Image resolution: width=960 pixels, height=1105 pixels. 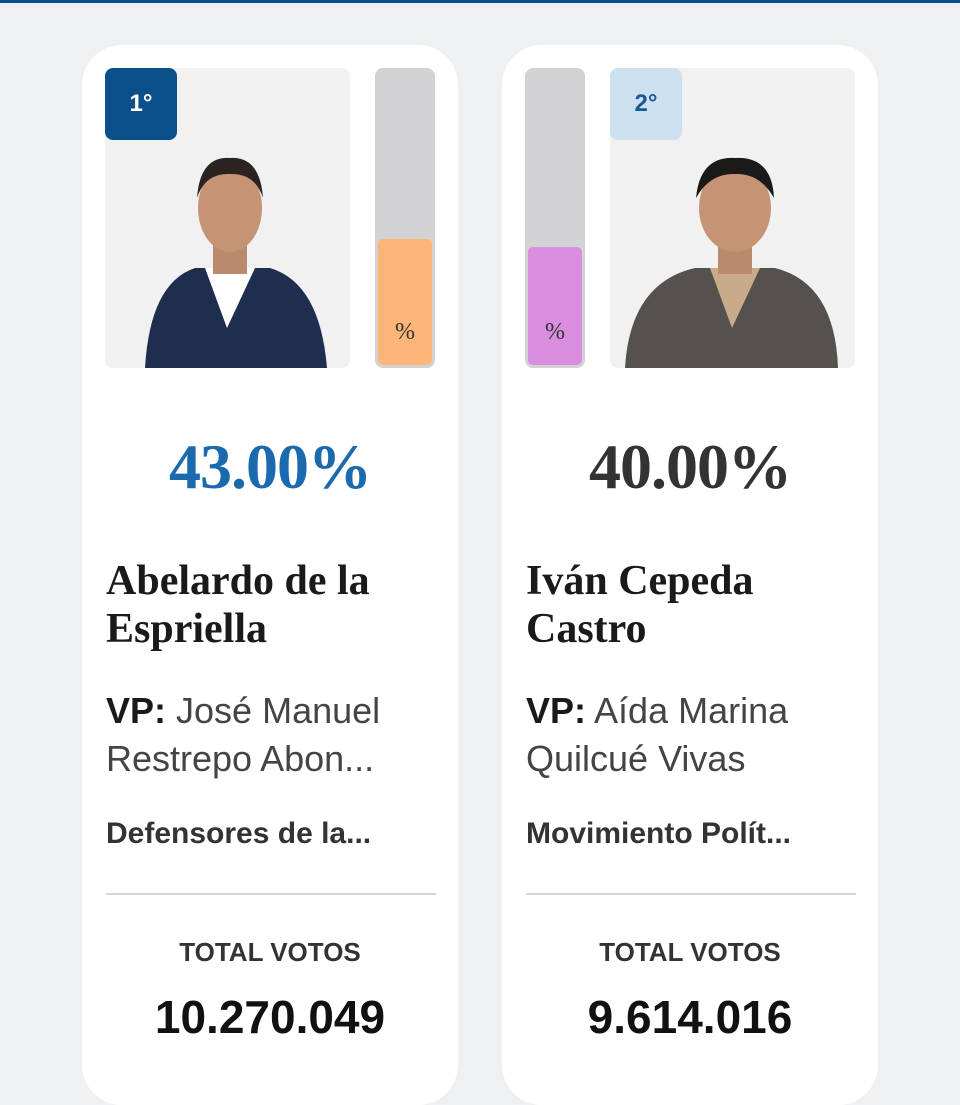 I want to click on running-mate: VP: Aída Marina Quilcué Vivas, so click(x=693, y=735).